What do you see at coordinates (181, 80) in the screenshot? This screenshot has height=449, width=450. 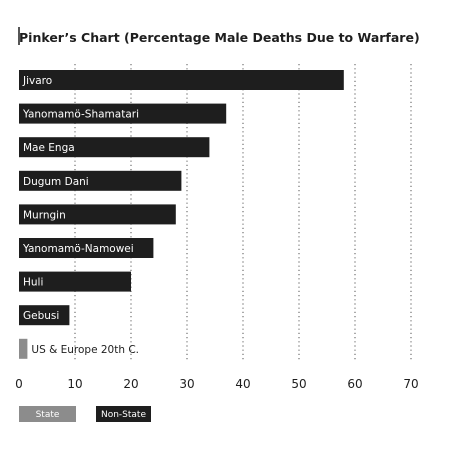 I see `bar-jivaro` at bounding box center [181, 80].